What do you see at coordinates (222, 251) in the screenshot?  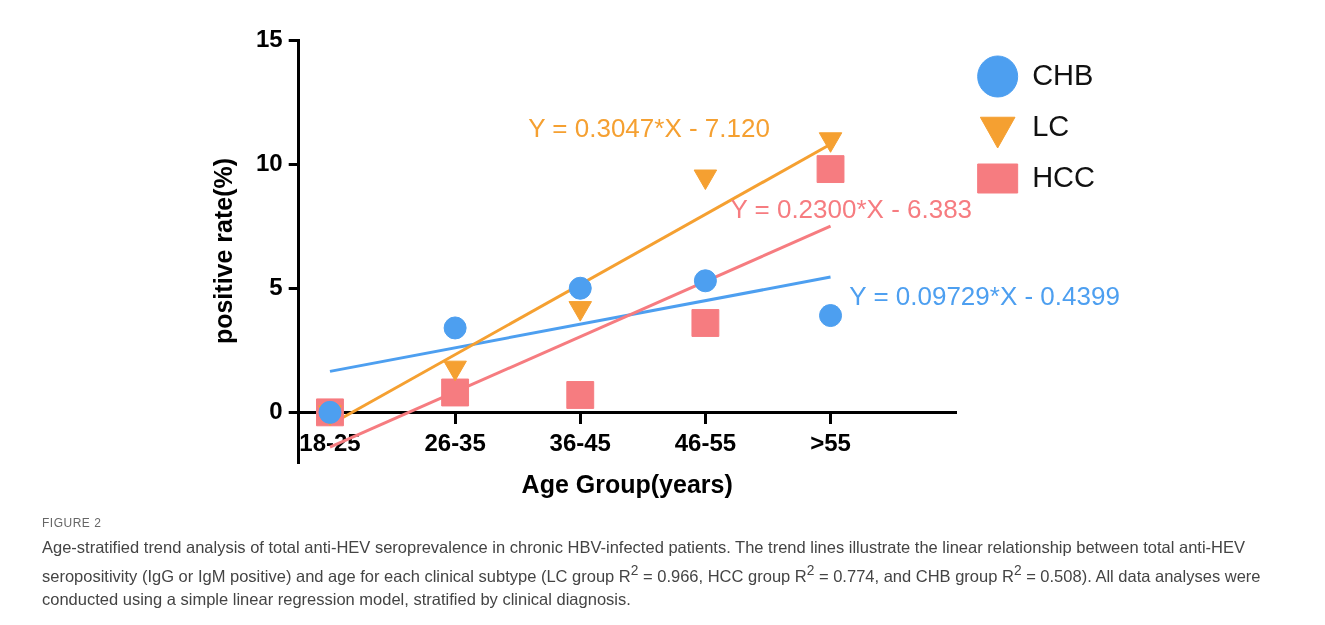 I see `y-axis-title: positive rate(%)` at bounding box center [222, 251].